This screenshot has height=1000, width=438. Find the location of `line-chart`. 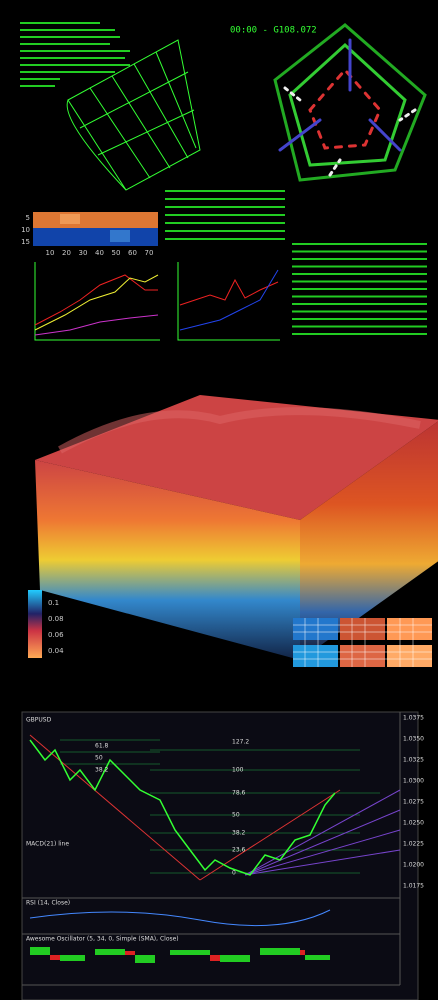

line-chart is located at coordinates (157, 301).